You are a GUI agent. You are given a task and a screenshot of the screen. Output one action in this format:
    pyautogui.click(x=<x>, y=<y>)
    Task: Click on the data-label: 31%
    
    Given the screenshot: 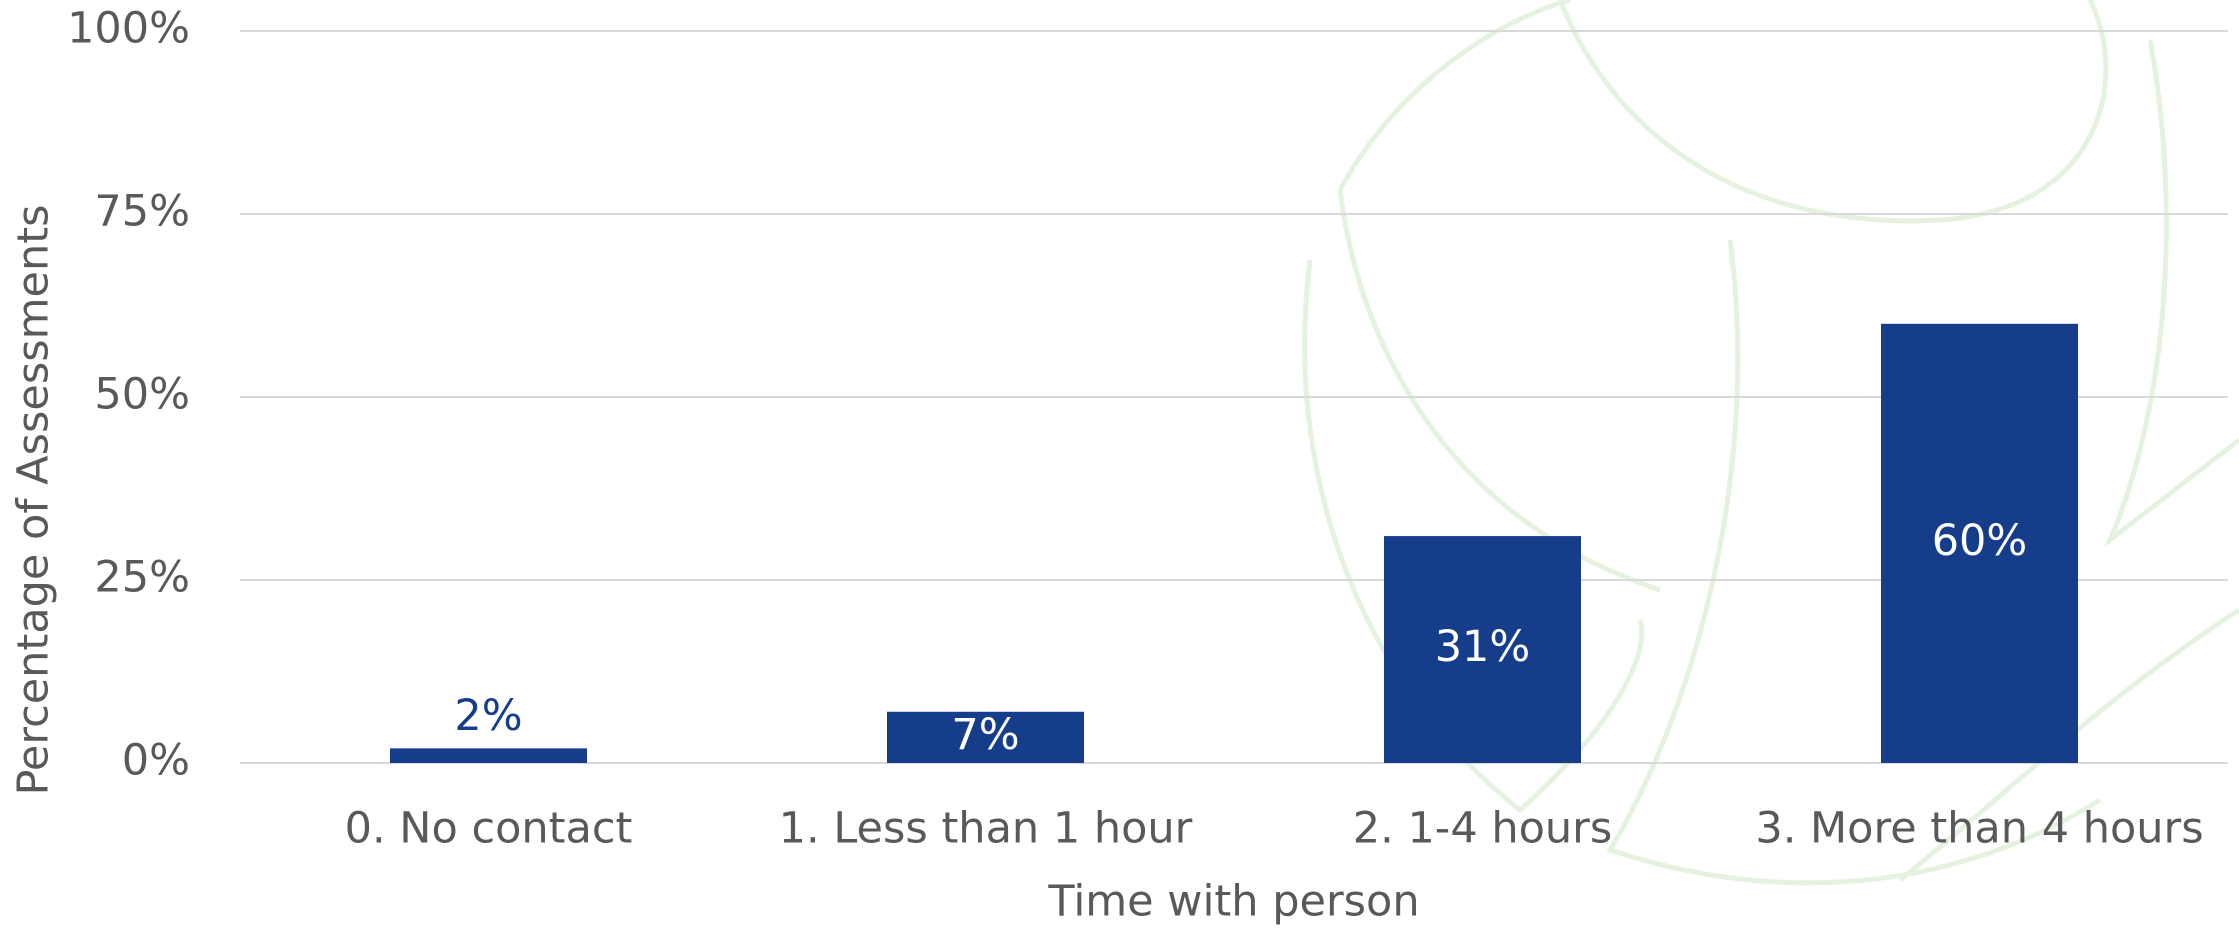 What is the action you would take?
    pyautogui.click(x=1483, y=647)
    